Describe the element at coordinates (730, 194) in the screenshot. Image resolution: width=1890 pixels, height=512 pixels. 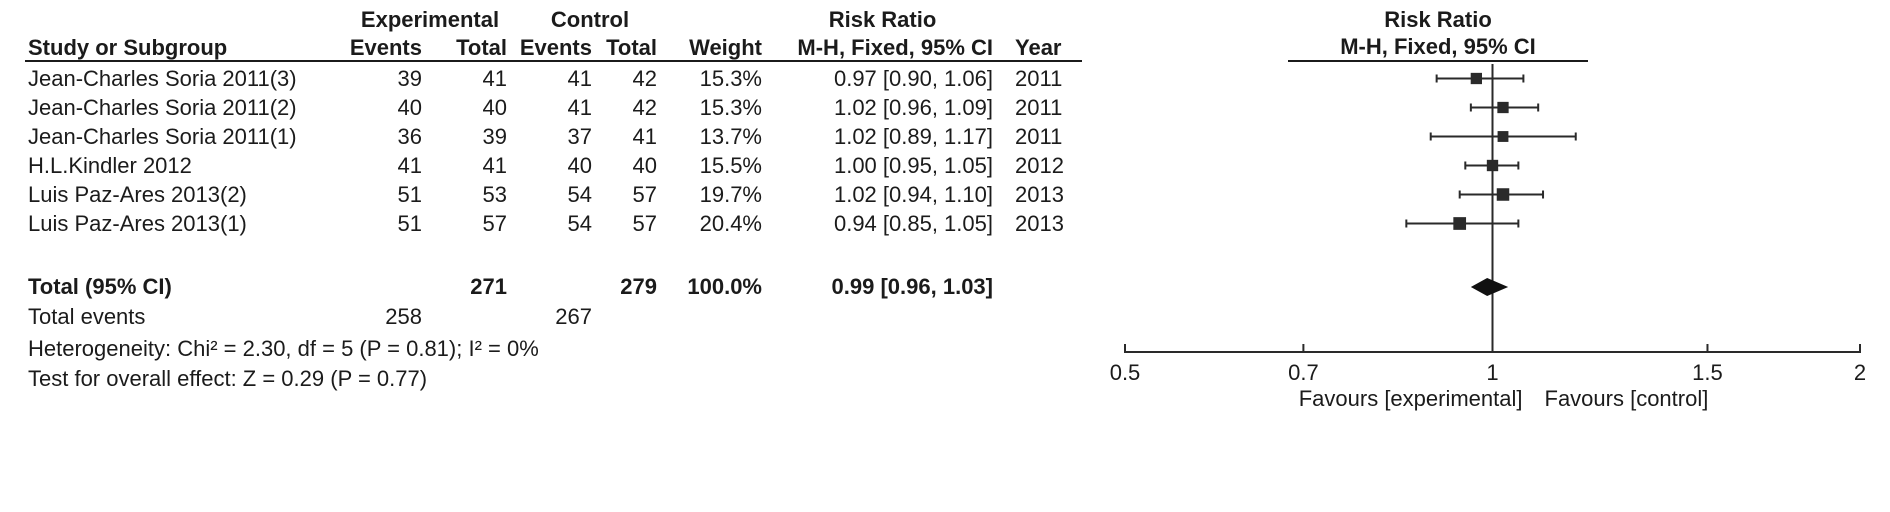
I see `weight-cell: 19.7%` at that location.